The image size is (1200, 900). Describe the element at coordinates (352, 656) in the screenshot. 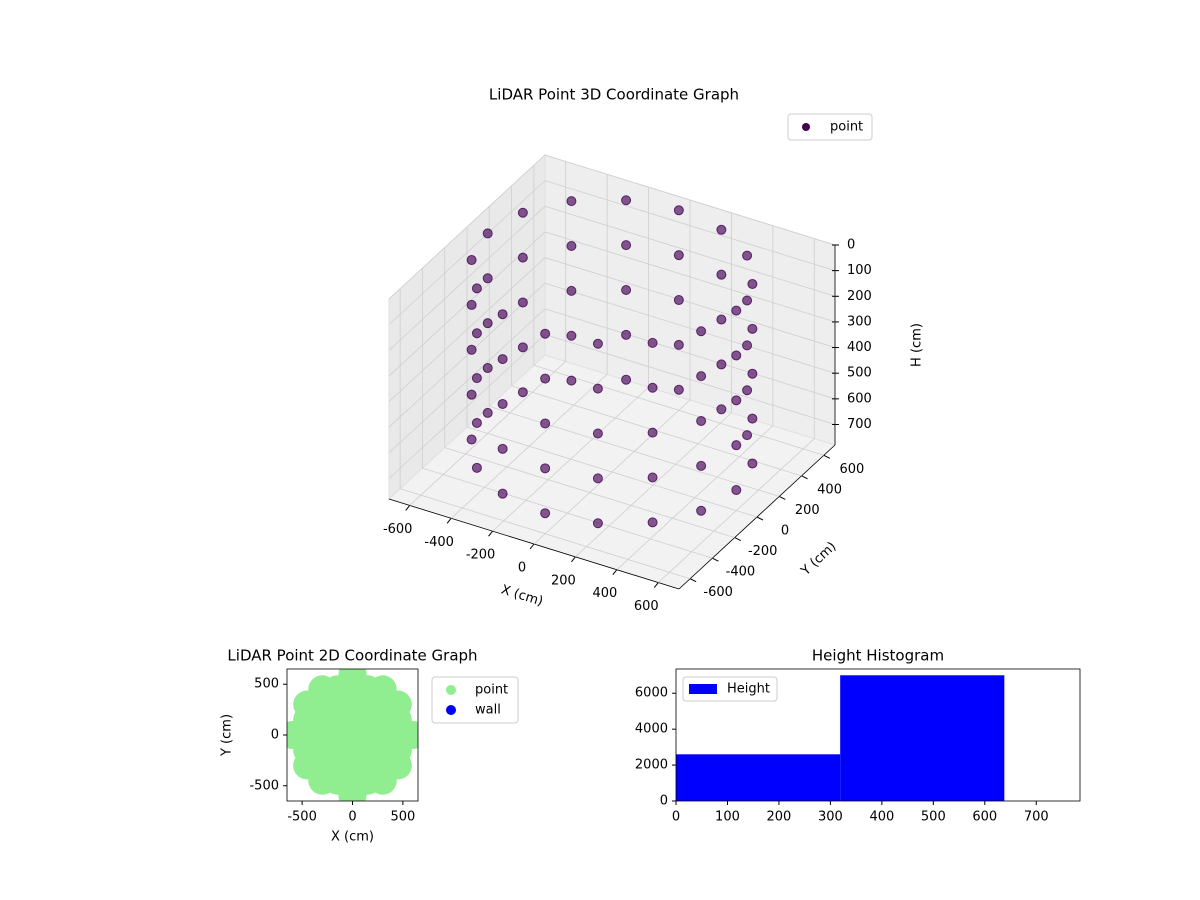

I see `chart-title: LiDAR Point 2D Coordinate Graph` at that location.